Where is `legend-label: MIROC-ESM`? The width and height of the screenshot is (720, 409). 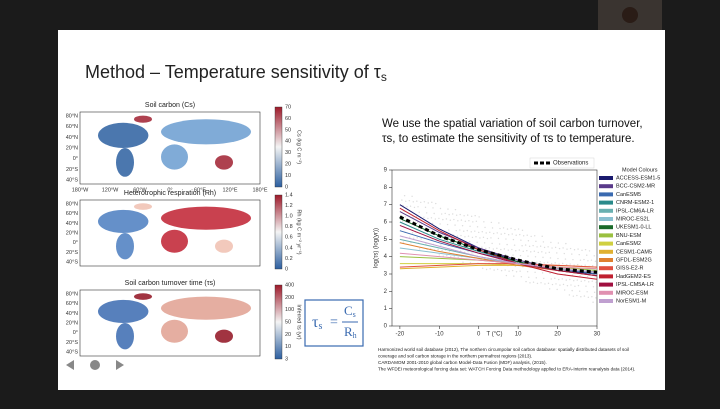
legend-label: MIROC-ESM is located at coordinates (632, 293).